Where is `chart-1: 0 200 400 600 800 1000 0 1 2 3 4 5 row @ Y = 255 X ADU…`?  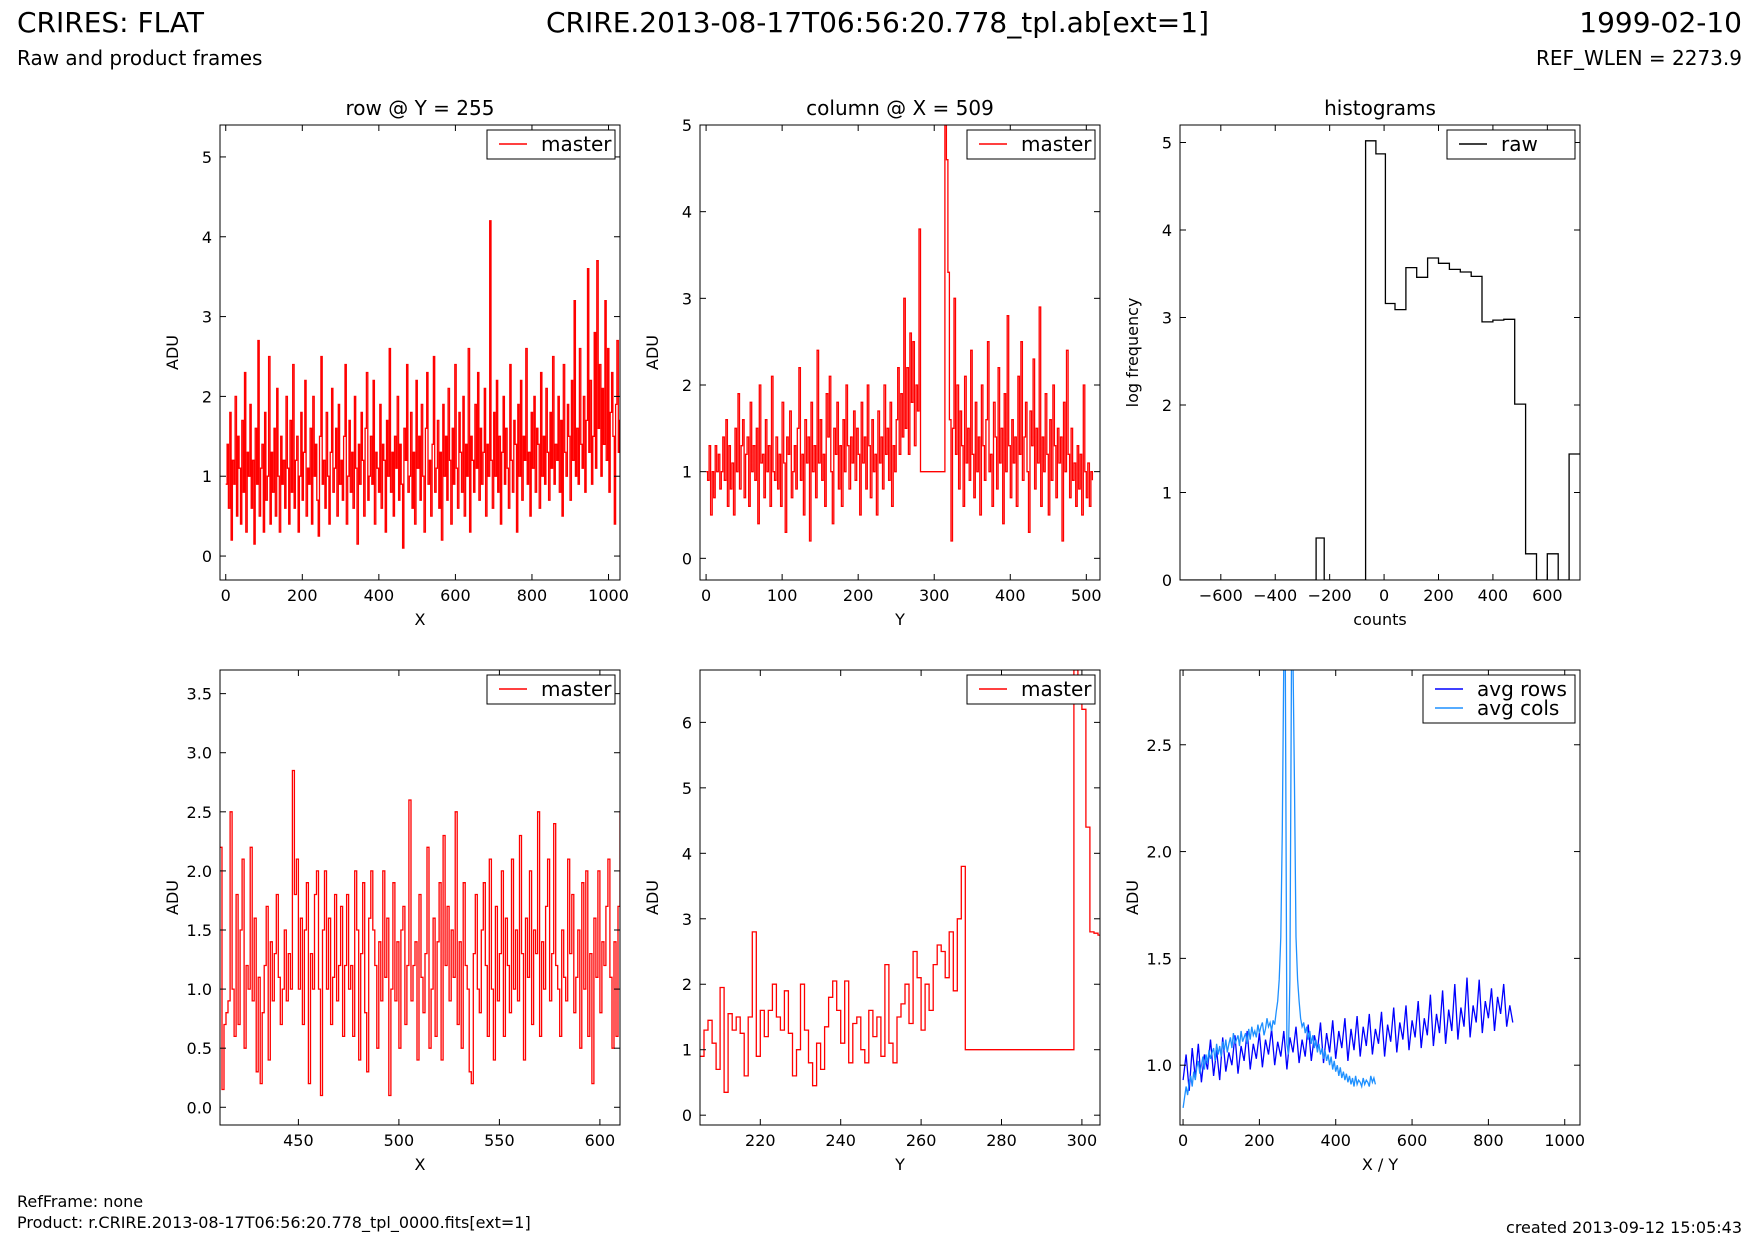 chart-1: 0 200 400 600 800 1000 0 1 2 3 4 5 row @ Y = 255 X ADU… is located at coordinates (396, 362).